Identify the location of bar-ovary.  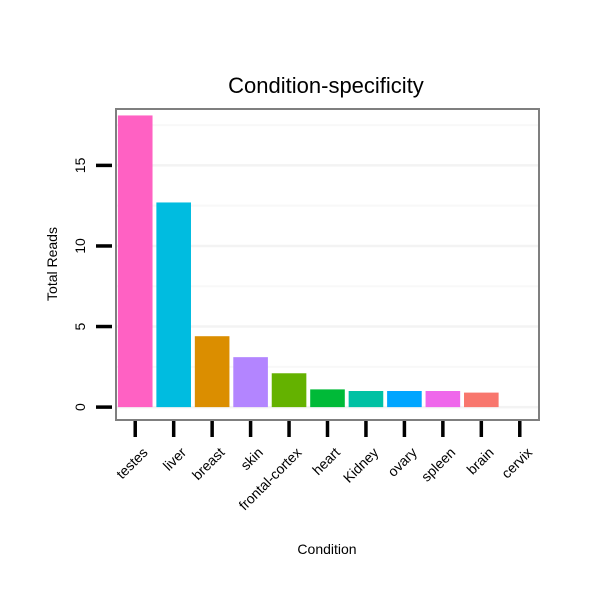
(404, 399).